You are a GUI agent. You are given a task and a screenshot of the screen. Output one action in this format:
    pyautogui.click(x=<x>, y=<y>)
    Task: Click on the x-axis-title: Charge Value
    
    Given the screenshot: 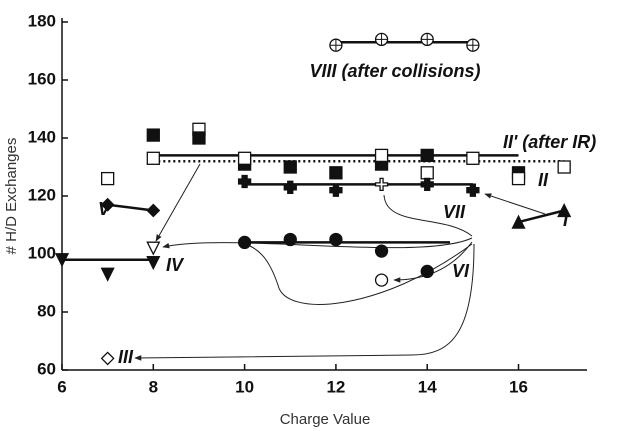 What is the action you would take?
    pyautogui.click(x=325, y=419)
    